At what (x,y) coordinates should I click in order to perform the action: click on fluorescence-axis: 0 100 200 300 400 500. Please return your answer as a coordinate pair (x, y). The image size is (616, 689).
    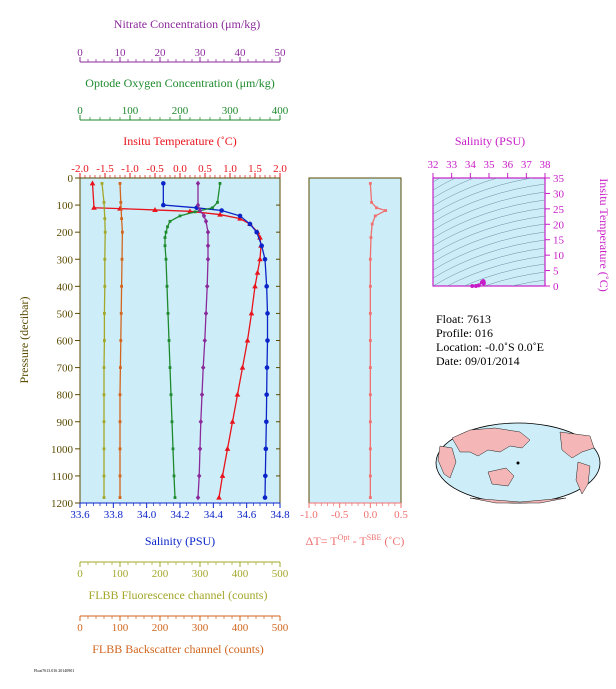
    Looking at the image, I should click on (183, 570).